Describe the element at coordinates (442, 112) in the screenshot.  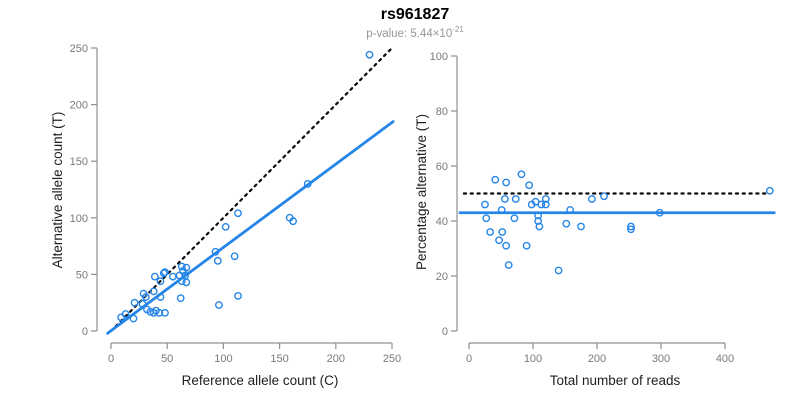
I see `y-tick-label: 80` at that location.